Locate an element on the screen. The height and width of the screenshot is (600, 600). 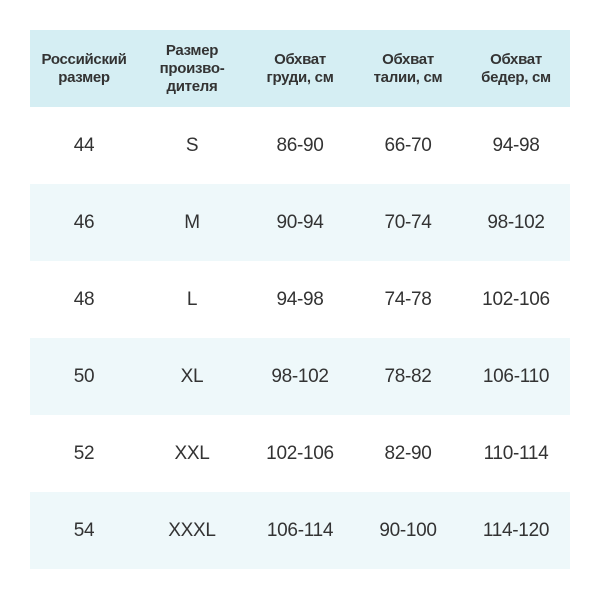
header-cell: Обхват талии, см is located at coordinates (408, 68).